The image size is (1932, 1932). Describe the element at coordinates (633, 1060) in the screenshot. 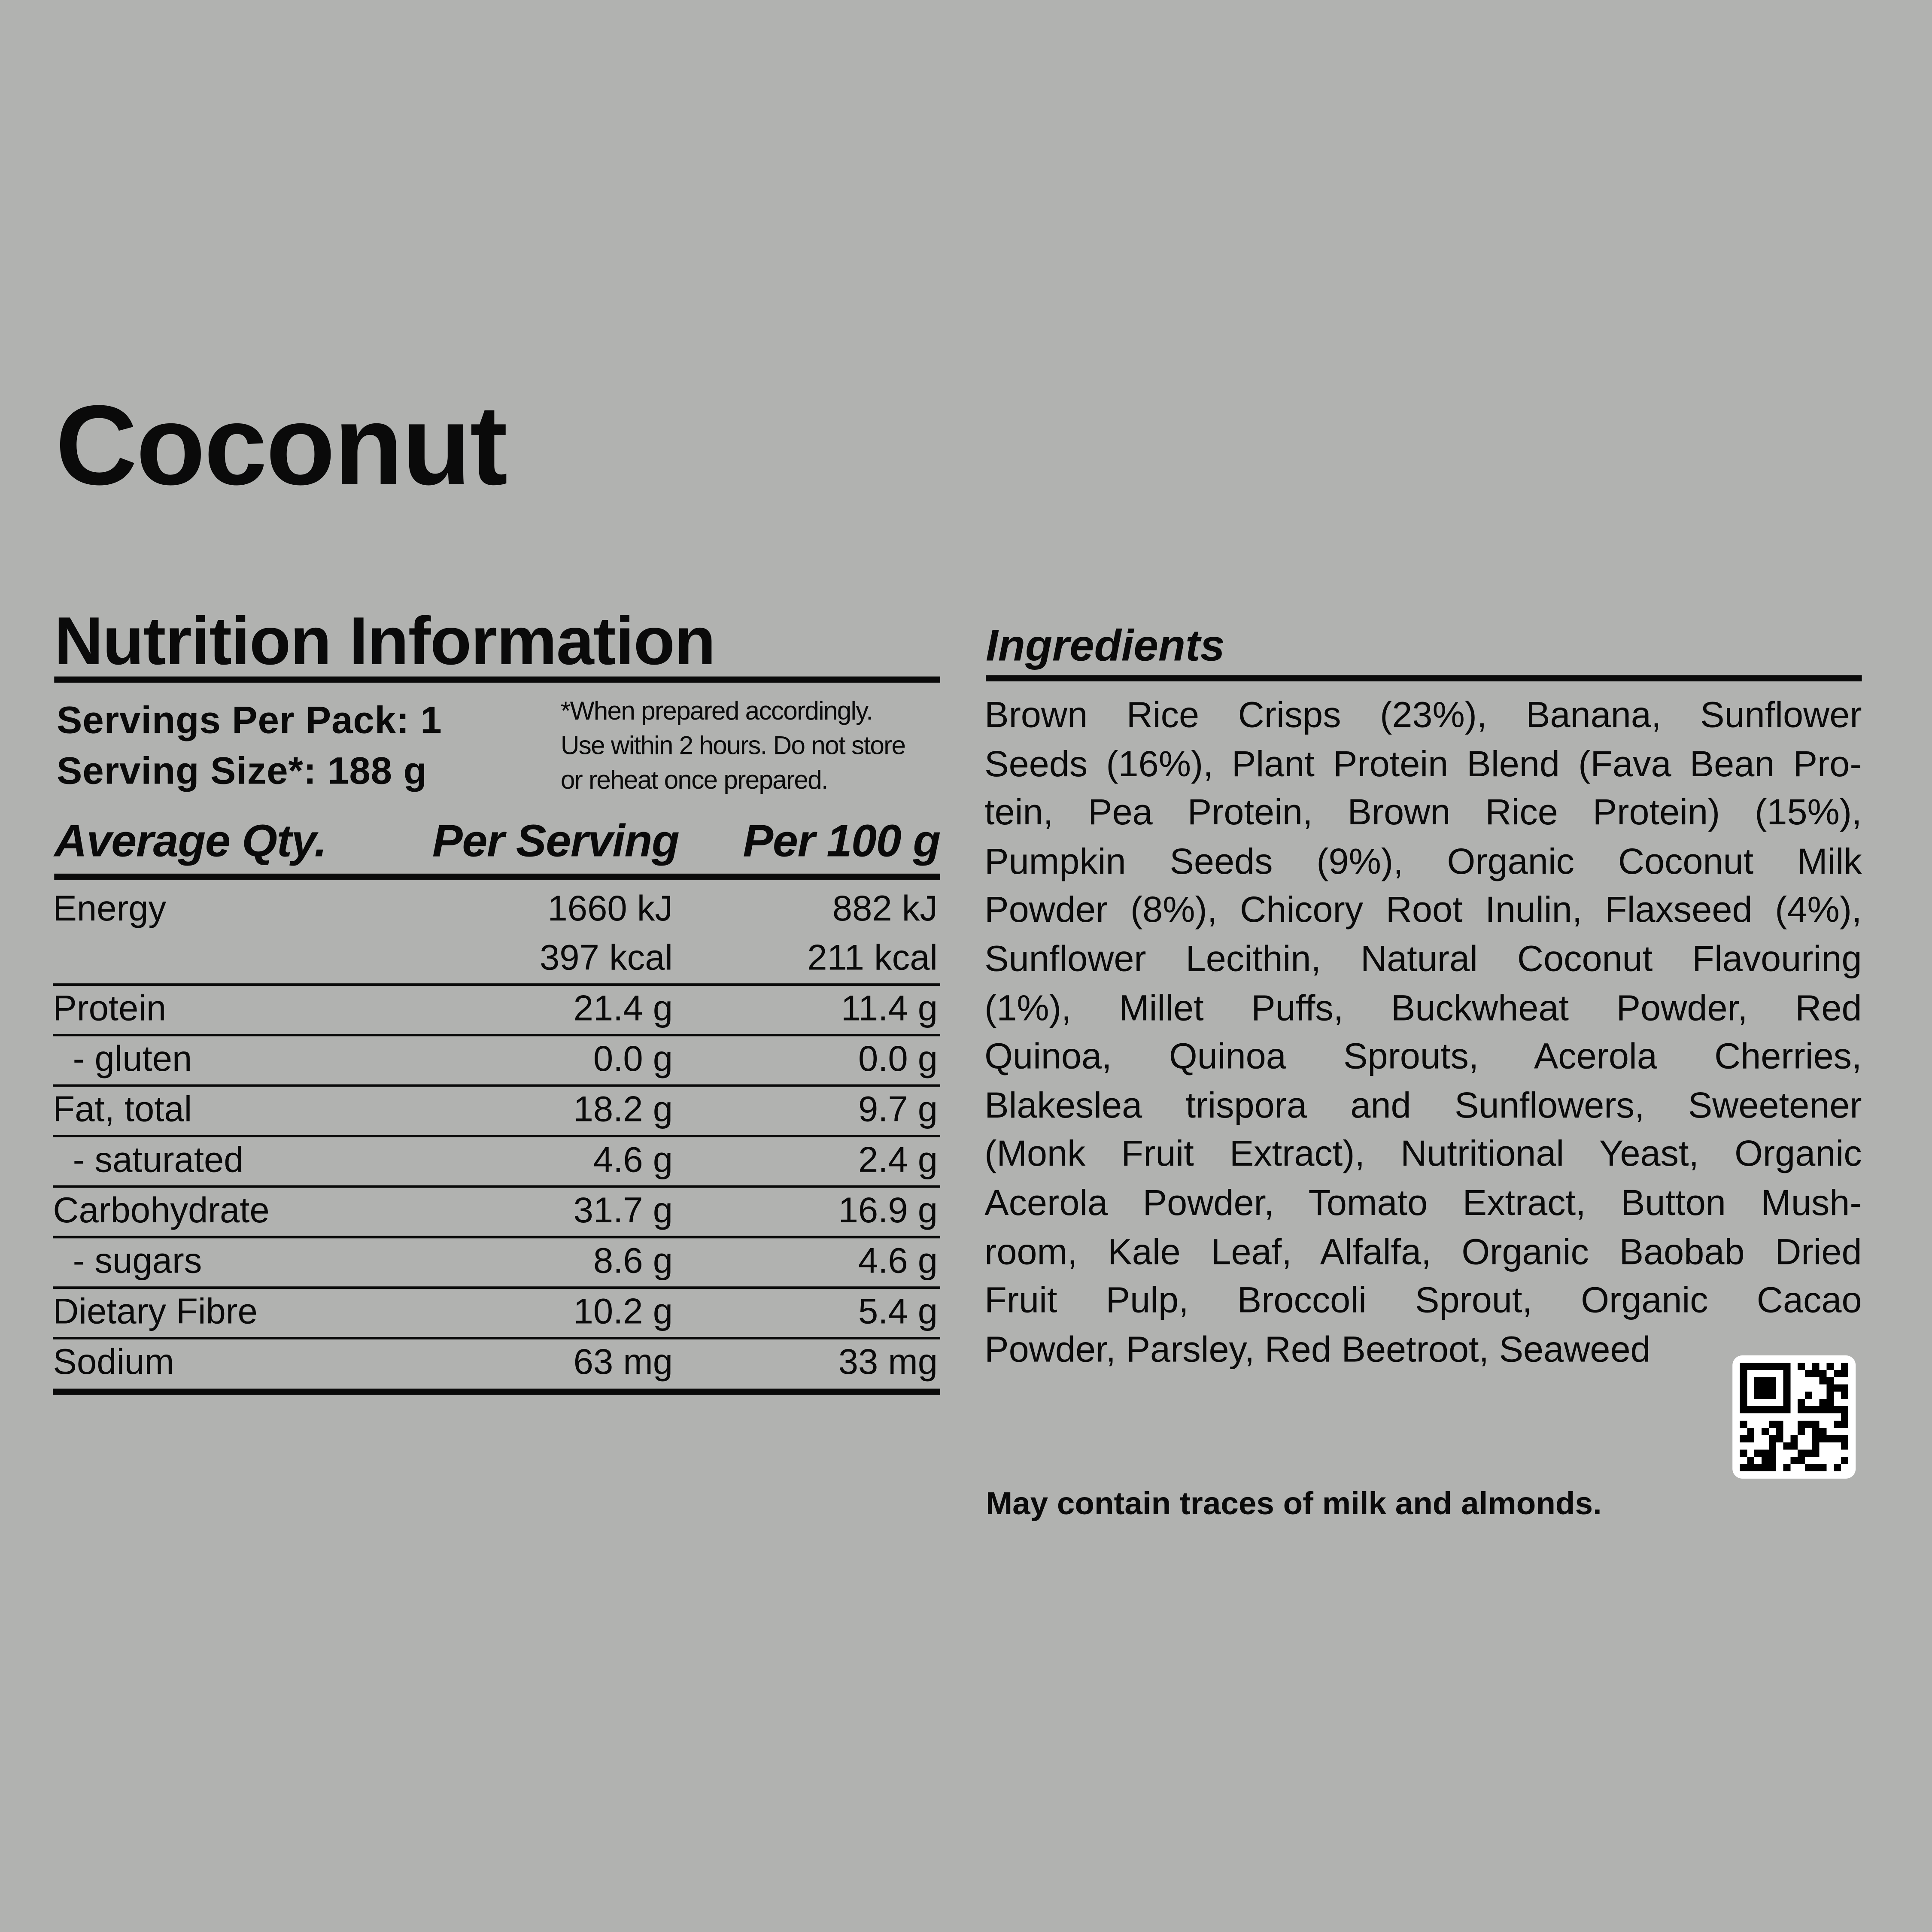

I see `per-serving-value: 0.0 g` at that location.